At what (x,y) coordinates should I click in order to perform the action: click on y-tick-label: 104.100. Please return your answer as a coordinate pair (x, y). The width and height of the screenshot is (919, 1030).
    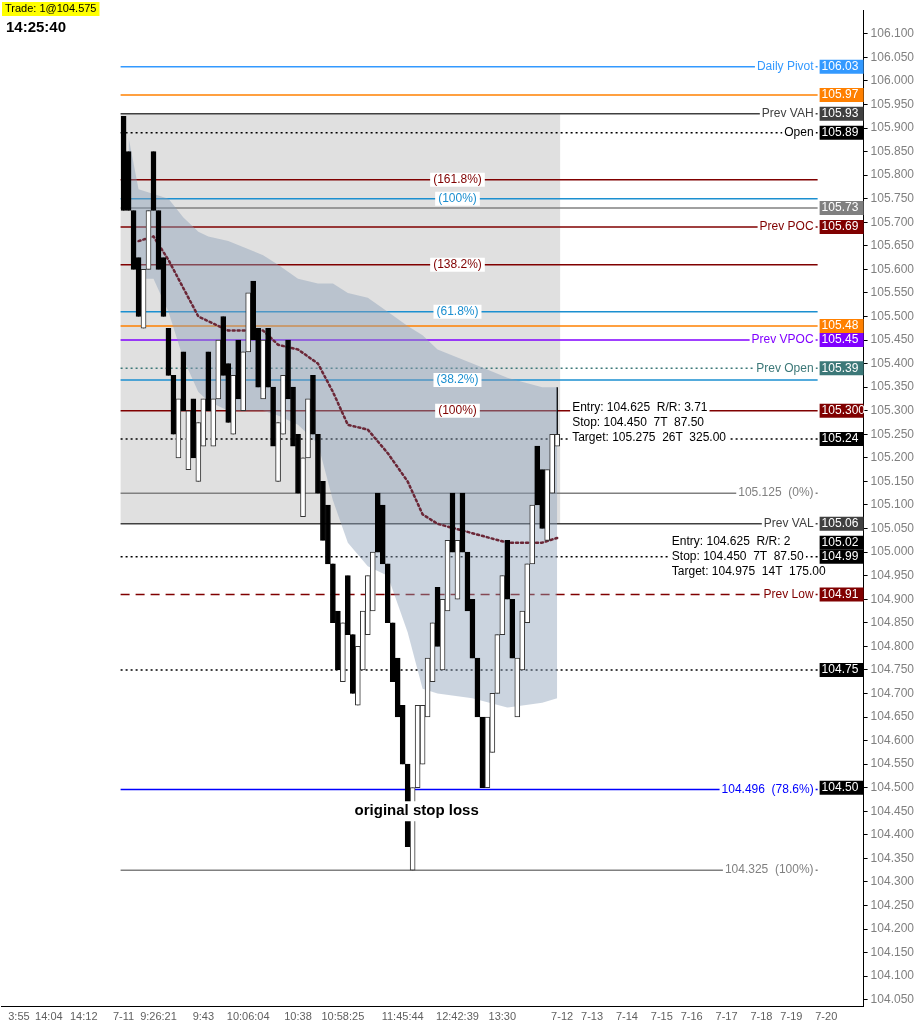
    Looking at the image, I should click on (892, 975).